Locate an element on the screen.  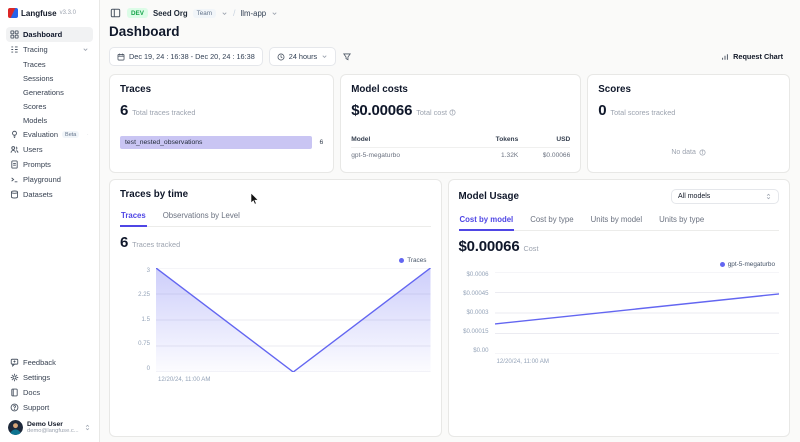
top-bar: DEV Seed Org Team / llm-app is located at coordinates (449, 13).